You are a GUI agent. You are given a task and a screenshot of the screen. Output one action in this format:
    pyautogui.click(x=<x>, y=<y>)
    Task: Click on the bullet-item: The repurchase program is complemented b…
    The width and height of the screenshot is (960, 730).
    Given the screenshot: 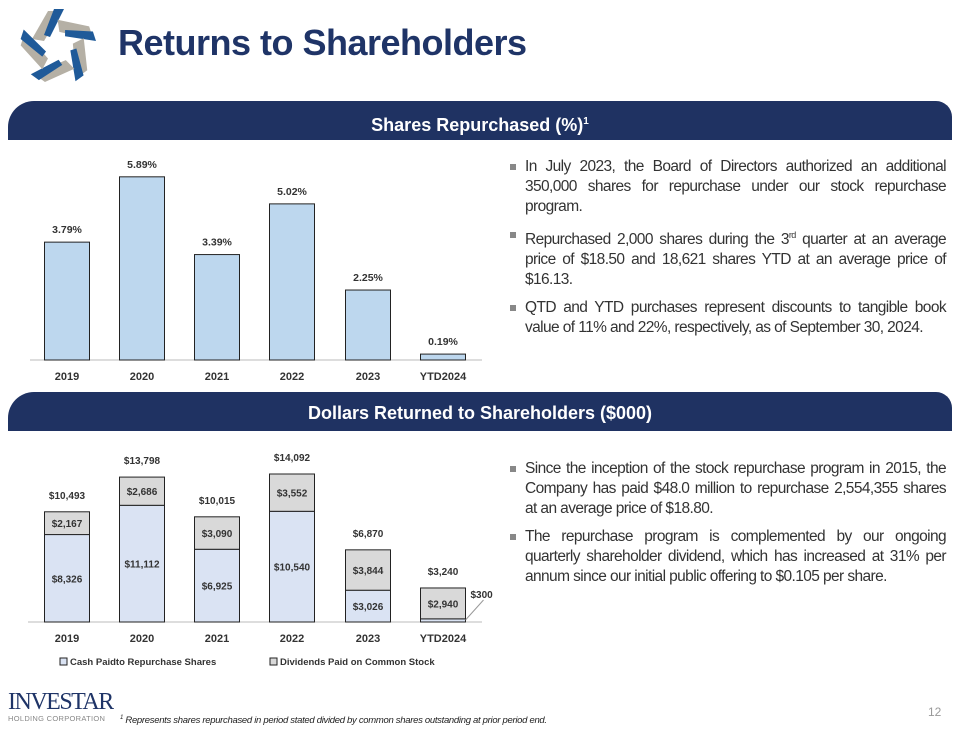 What is the action you would take?
    pyautogui.click(x=727, y=557)
    